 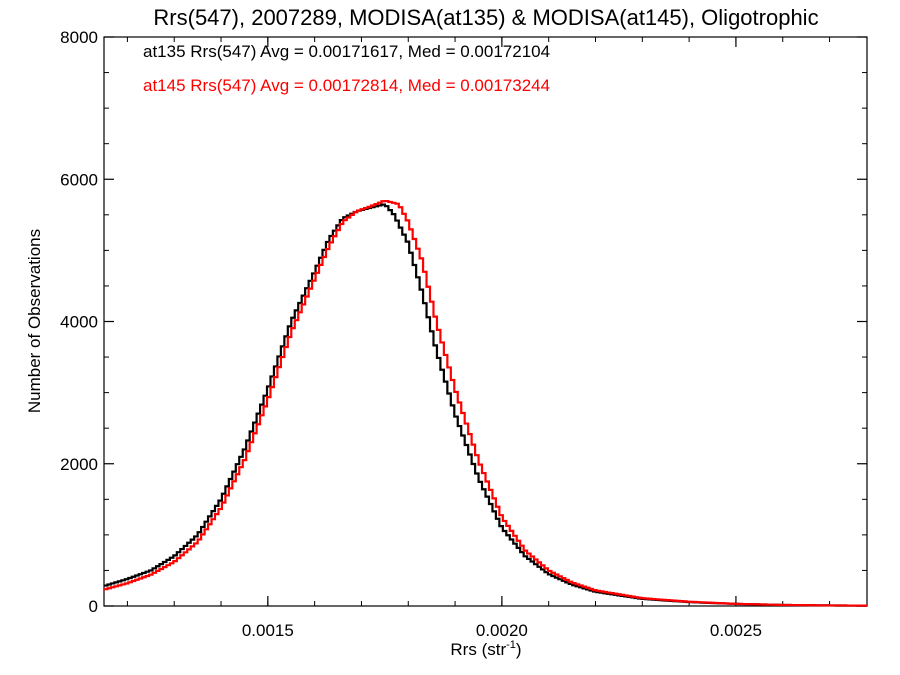 I want to click on y-tick-label: 8000, so click(x=79, y=37).